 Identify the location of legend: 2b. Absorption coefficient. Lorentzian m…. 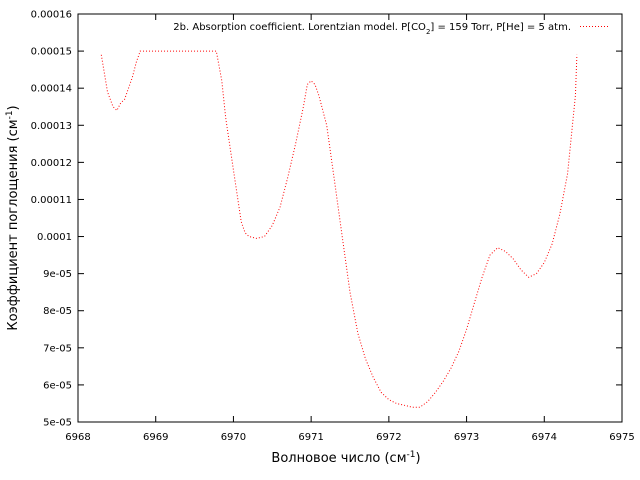
(390, 29).